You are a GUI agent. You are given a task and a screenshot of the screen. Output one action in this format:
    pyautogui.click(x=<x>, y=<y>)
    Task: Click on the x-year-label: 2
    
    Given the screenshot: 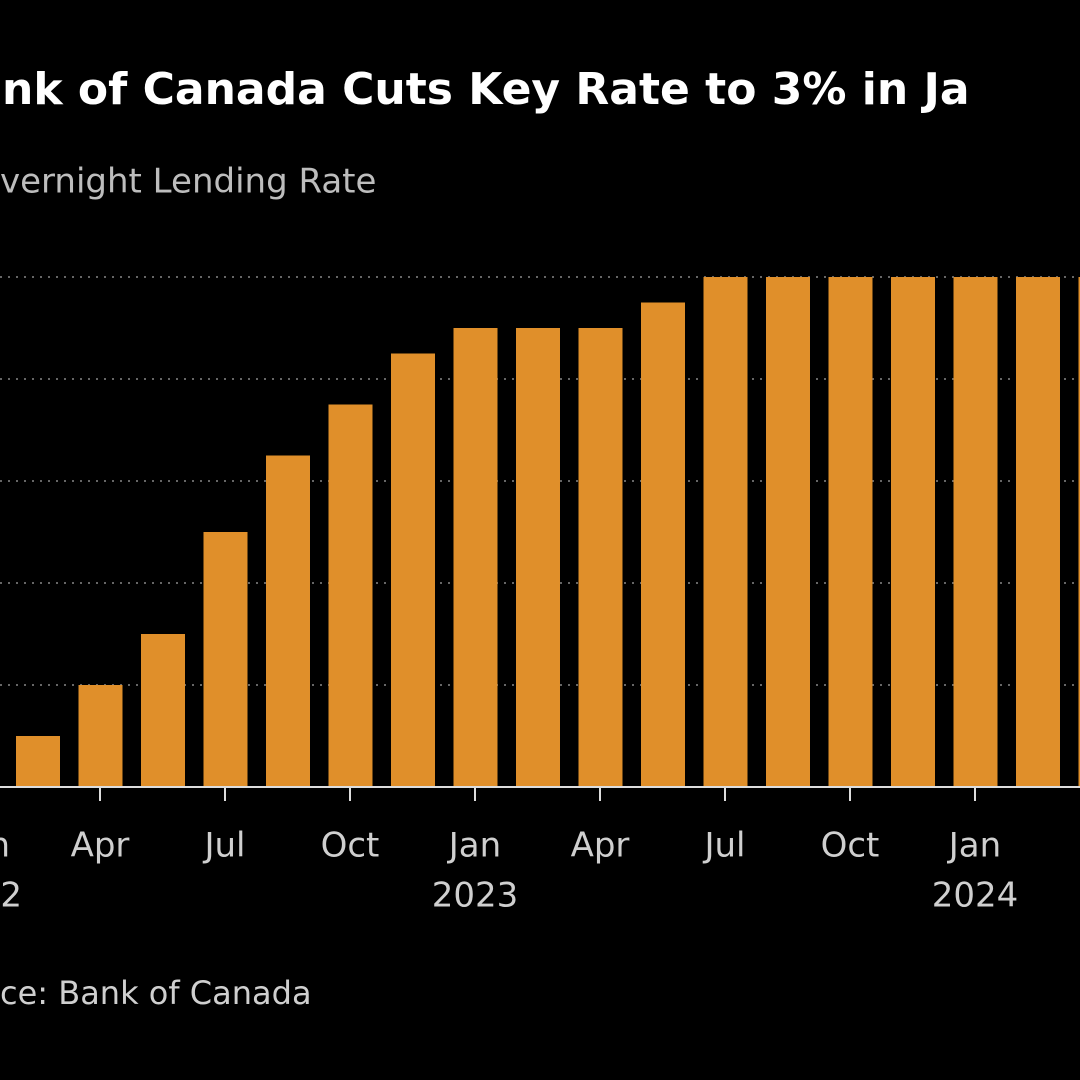 What is the action you would take?
    pyautogui.click(x=11, y=896)
    